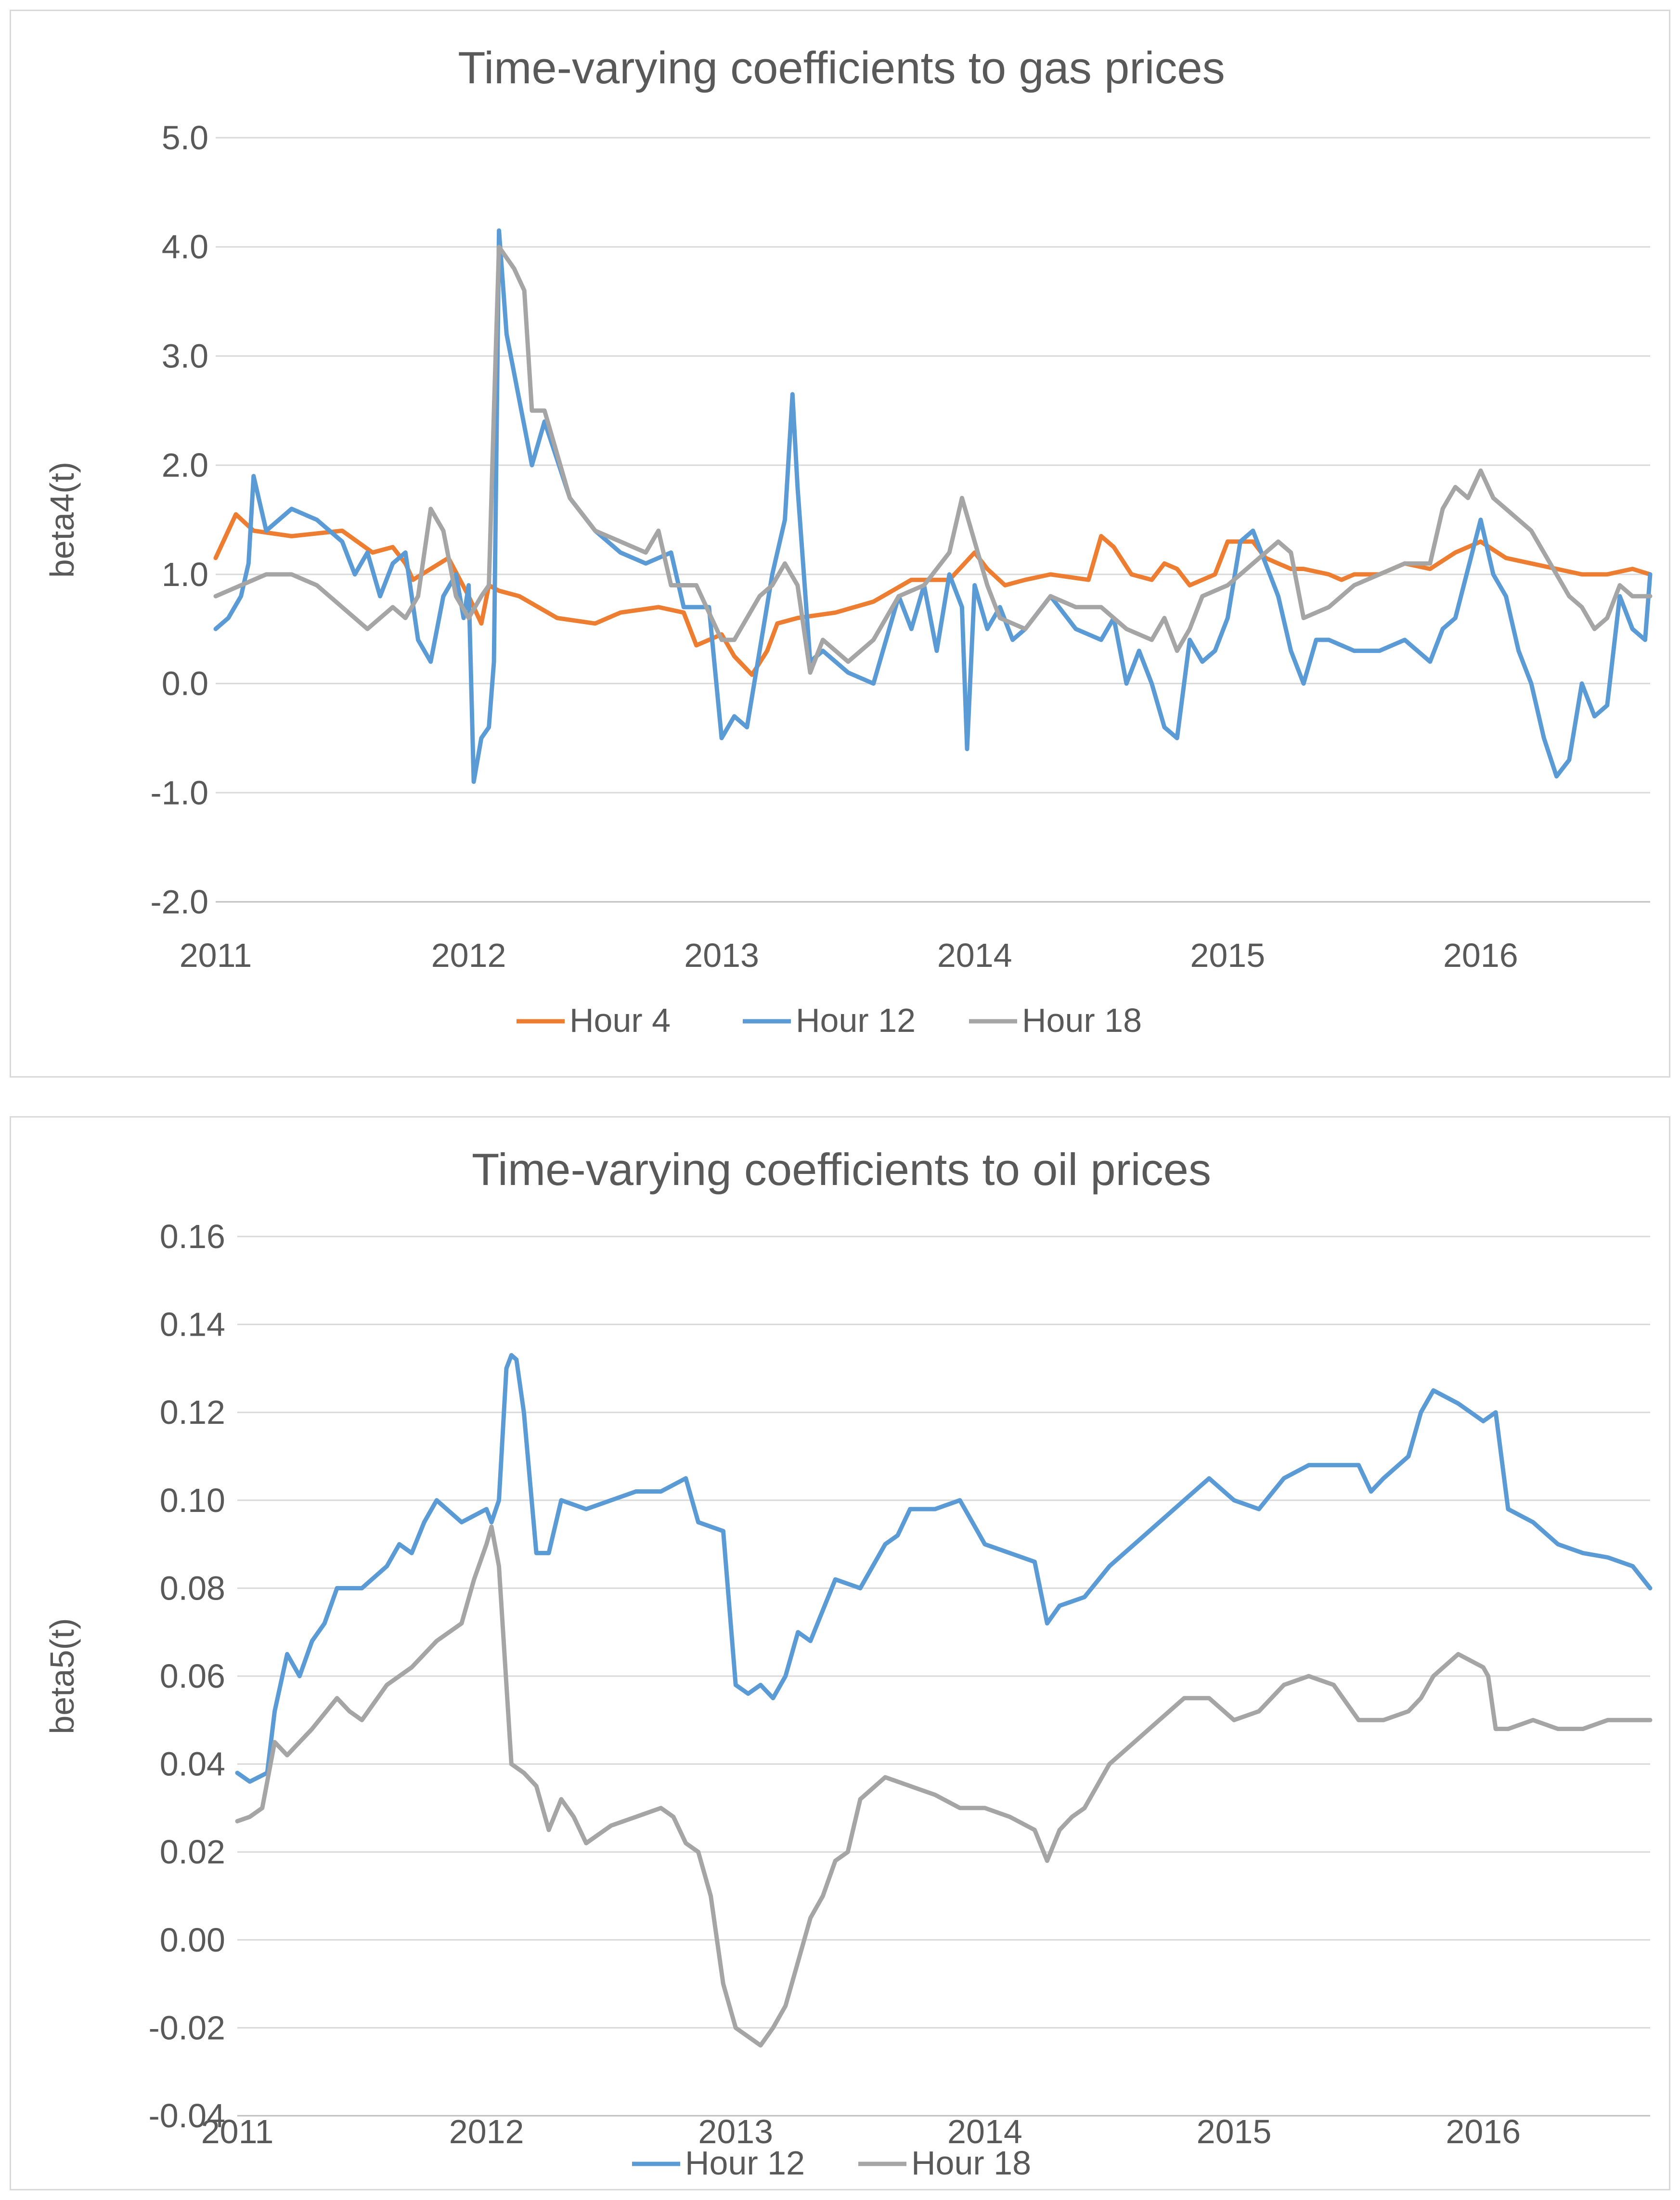 The image size is (1680, 2200). What do you see at coordinates (192, 1676) in the screenshot?
I see `y-tick-label: 0.06` at bounding box center [192, 1676].